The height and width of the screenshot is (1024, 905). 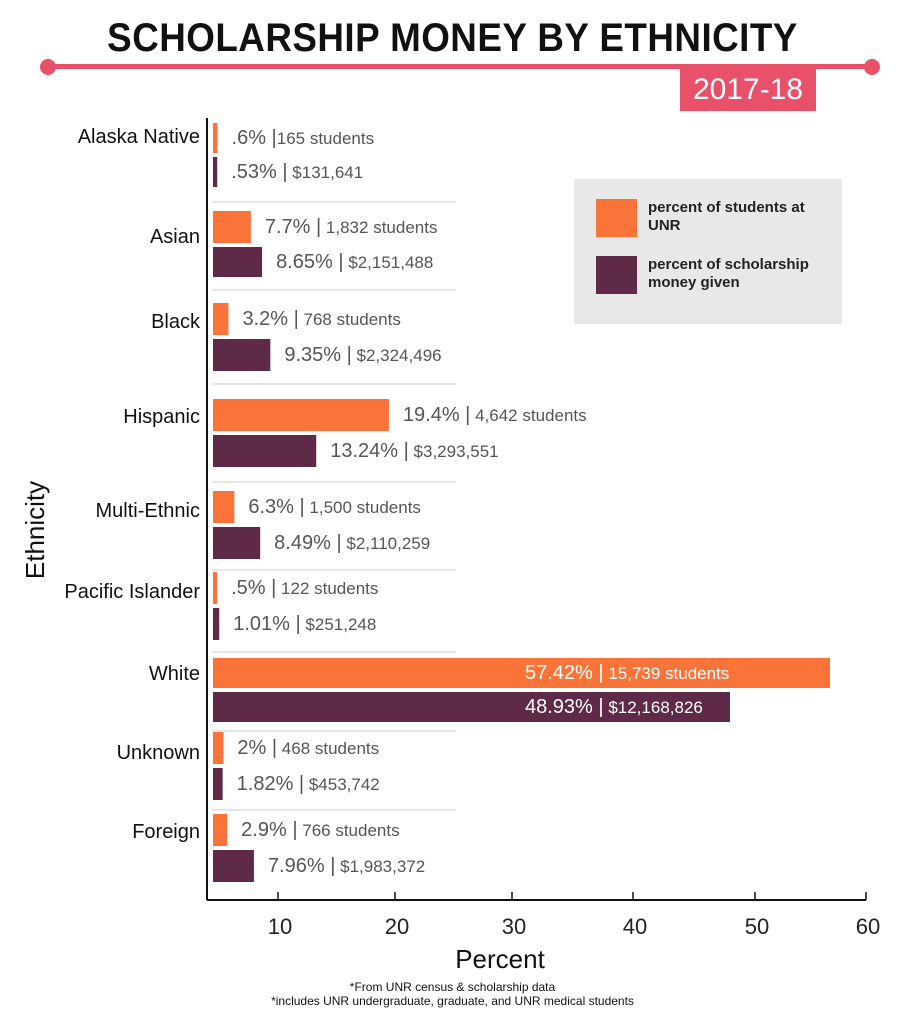 I want to click on x-tick-label: 30, so click(x=514, y=926).